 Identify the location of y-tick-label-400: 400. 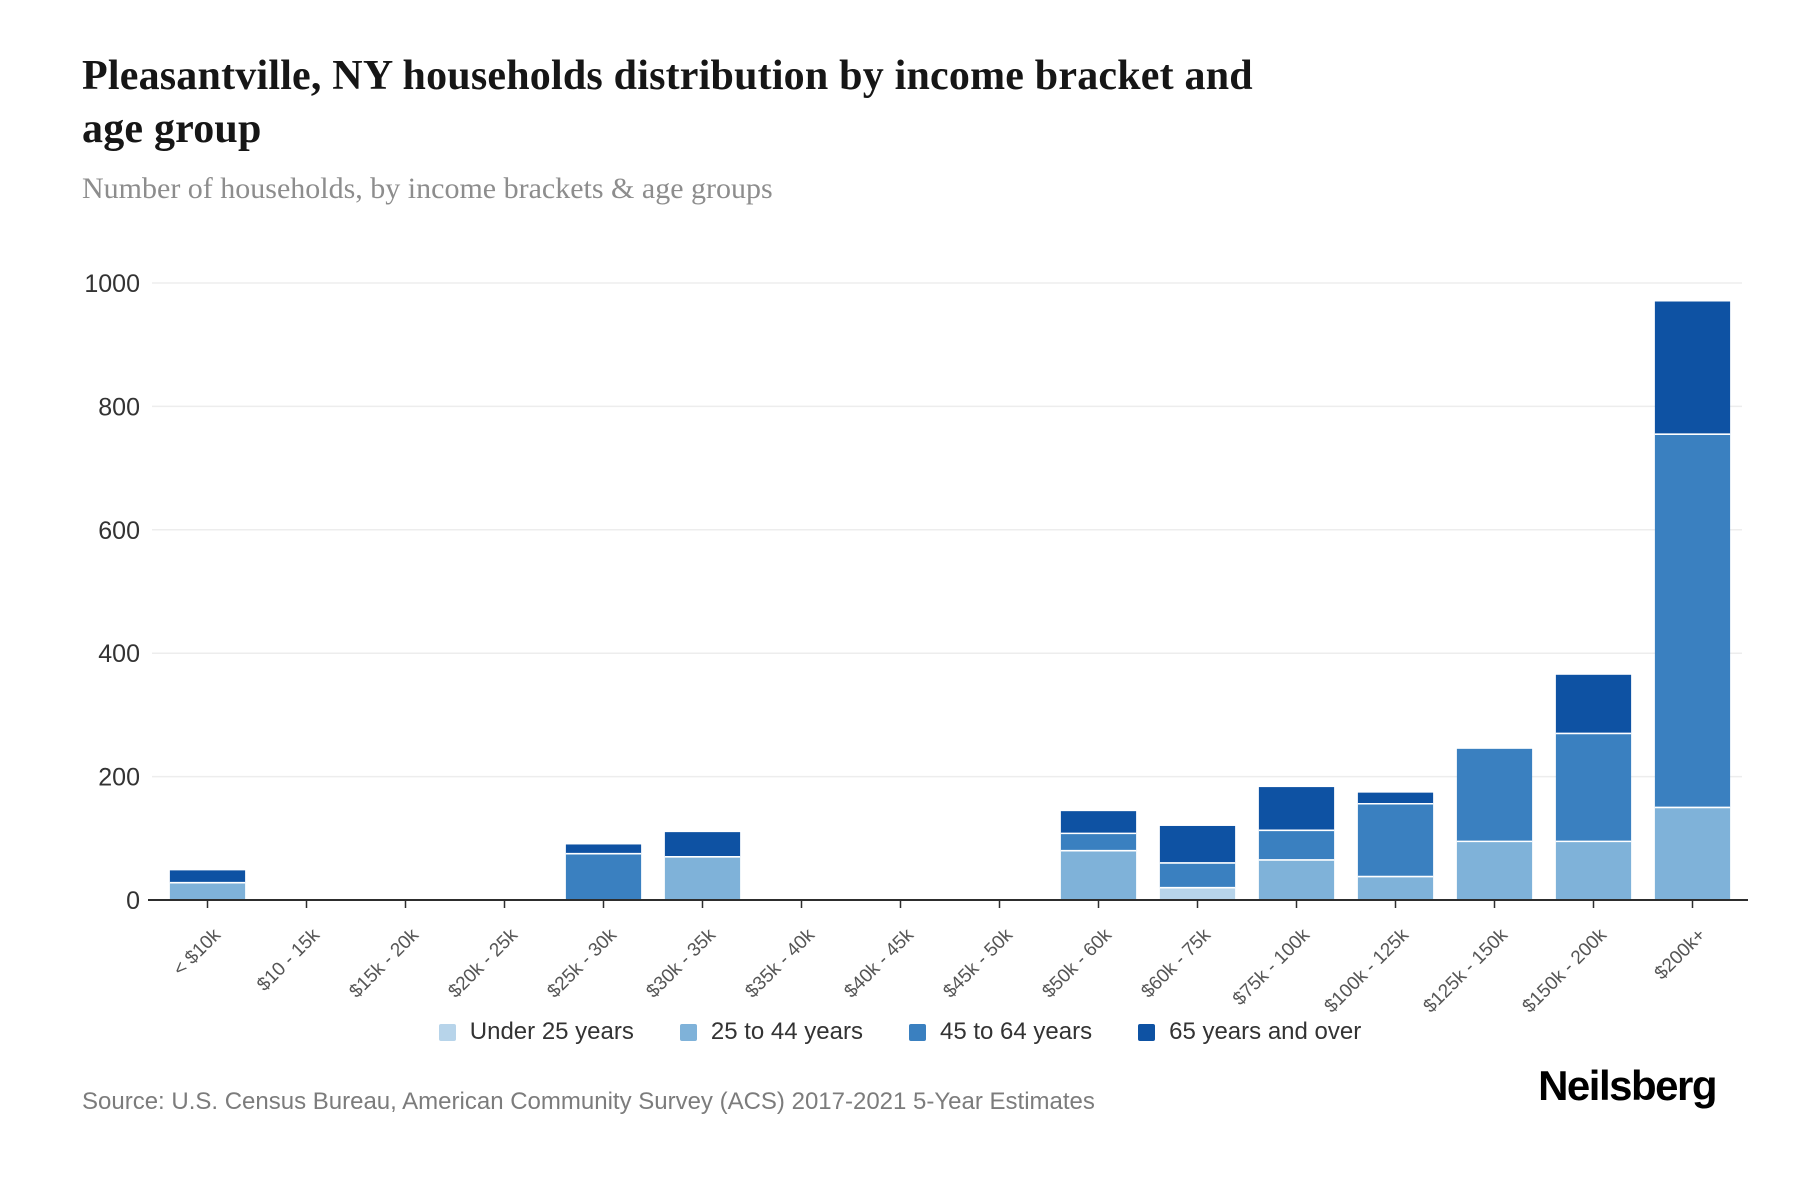
(119, 654).